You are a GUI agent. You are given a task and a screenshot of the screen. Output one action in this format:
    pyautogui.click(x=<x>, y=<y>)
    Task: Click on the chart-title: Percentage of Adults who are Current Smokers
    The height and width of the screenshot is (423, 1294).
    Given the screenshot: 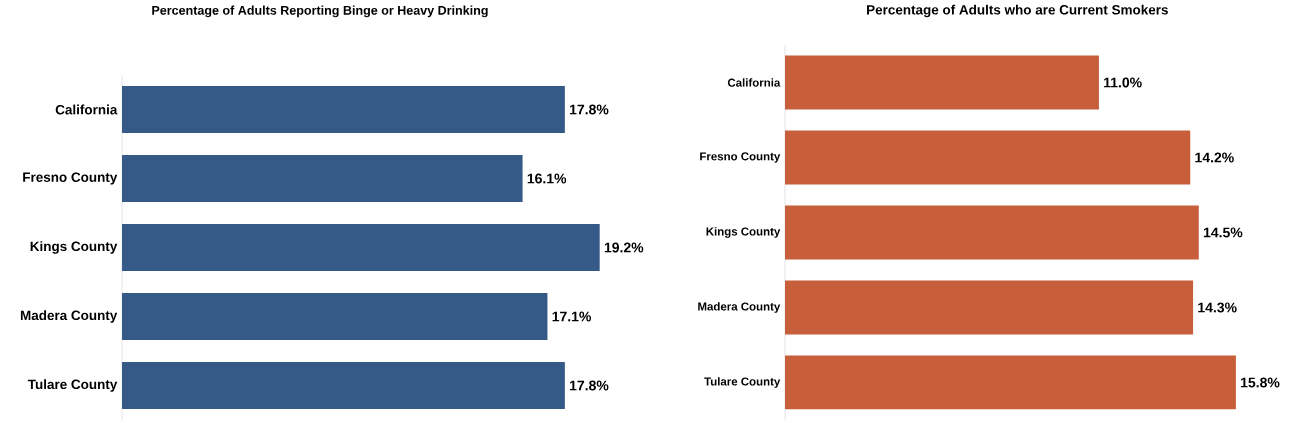 What is the action you would take?
    pyautogui.click(x=1017, y=11)
    